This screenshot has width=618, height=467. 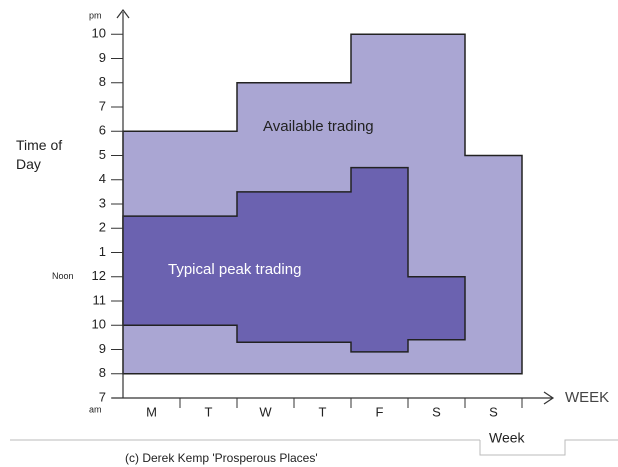 I want to click on y-tick-label: 4, so click(x=102, y=178).